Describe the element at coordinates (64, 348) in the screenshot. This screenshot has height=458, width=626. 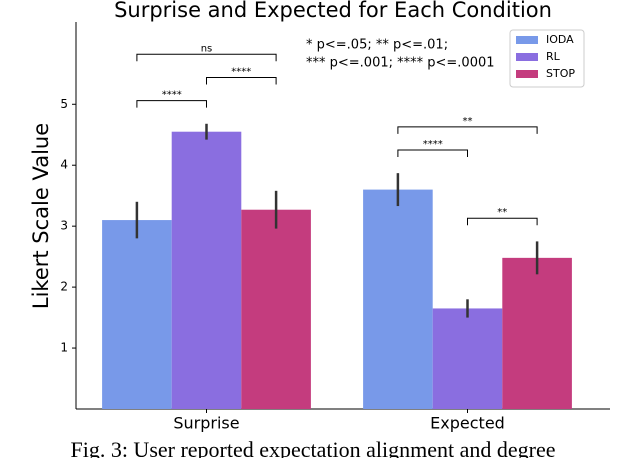
I see `y-tick-label: 1` at that location.